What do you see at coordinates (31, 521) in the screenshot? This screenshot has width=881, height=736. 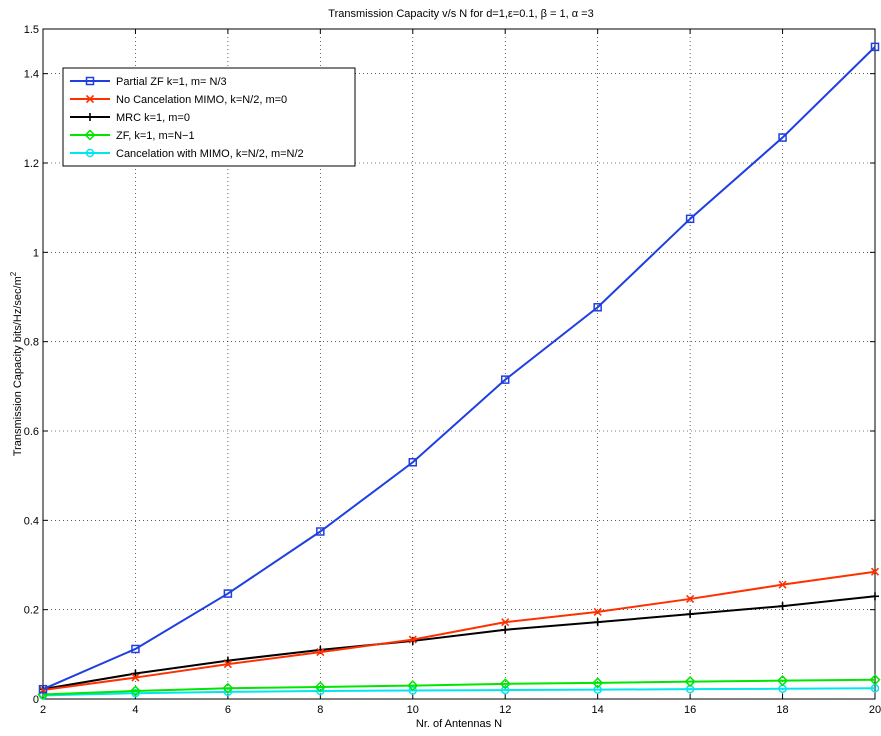 I see `y-tick-label: 0.4` at bounding box center [31, 521].